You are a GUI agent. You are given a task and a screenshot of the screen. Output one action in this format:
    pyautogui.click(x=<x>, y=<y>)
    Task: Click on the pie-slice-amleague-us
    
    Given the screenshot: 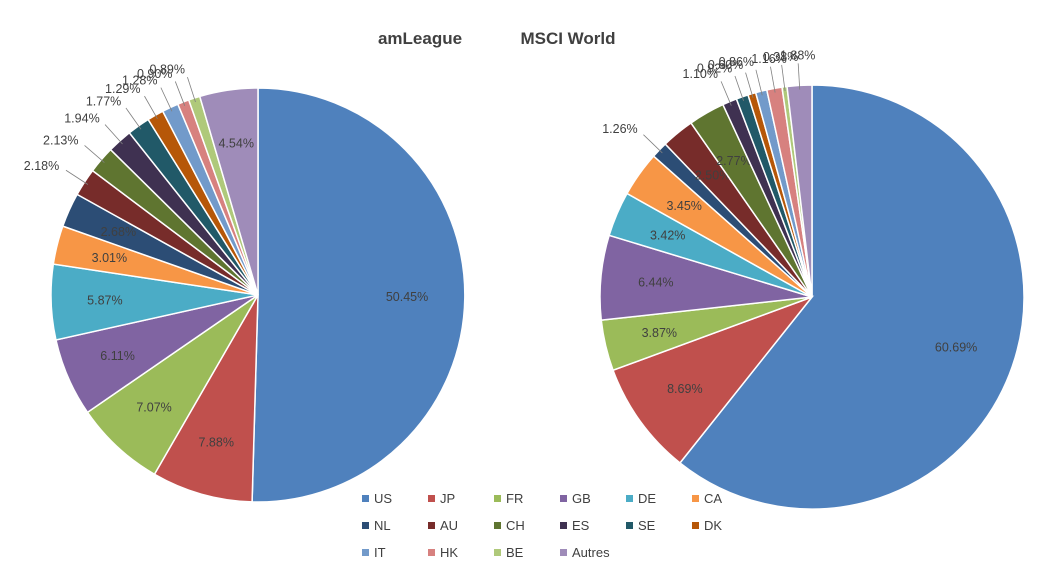 What is the action you would take?
    pyautogui.click(x=358, y=295)
    